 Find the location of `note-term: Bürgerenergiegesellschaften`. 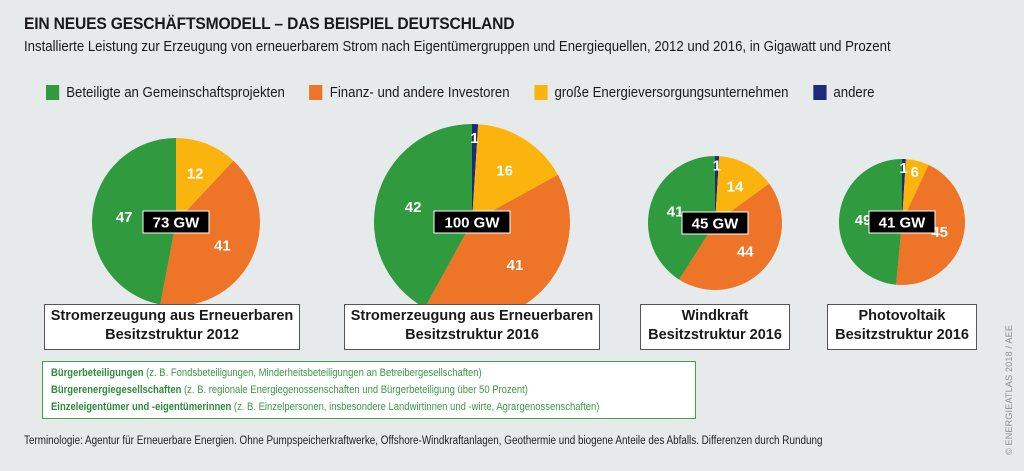

note-term: Bürgerenergiegesellschaften is located at coordinates (116, 390).